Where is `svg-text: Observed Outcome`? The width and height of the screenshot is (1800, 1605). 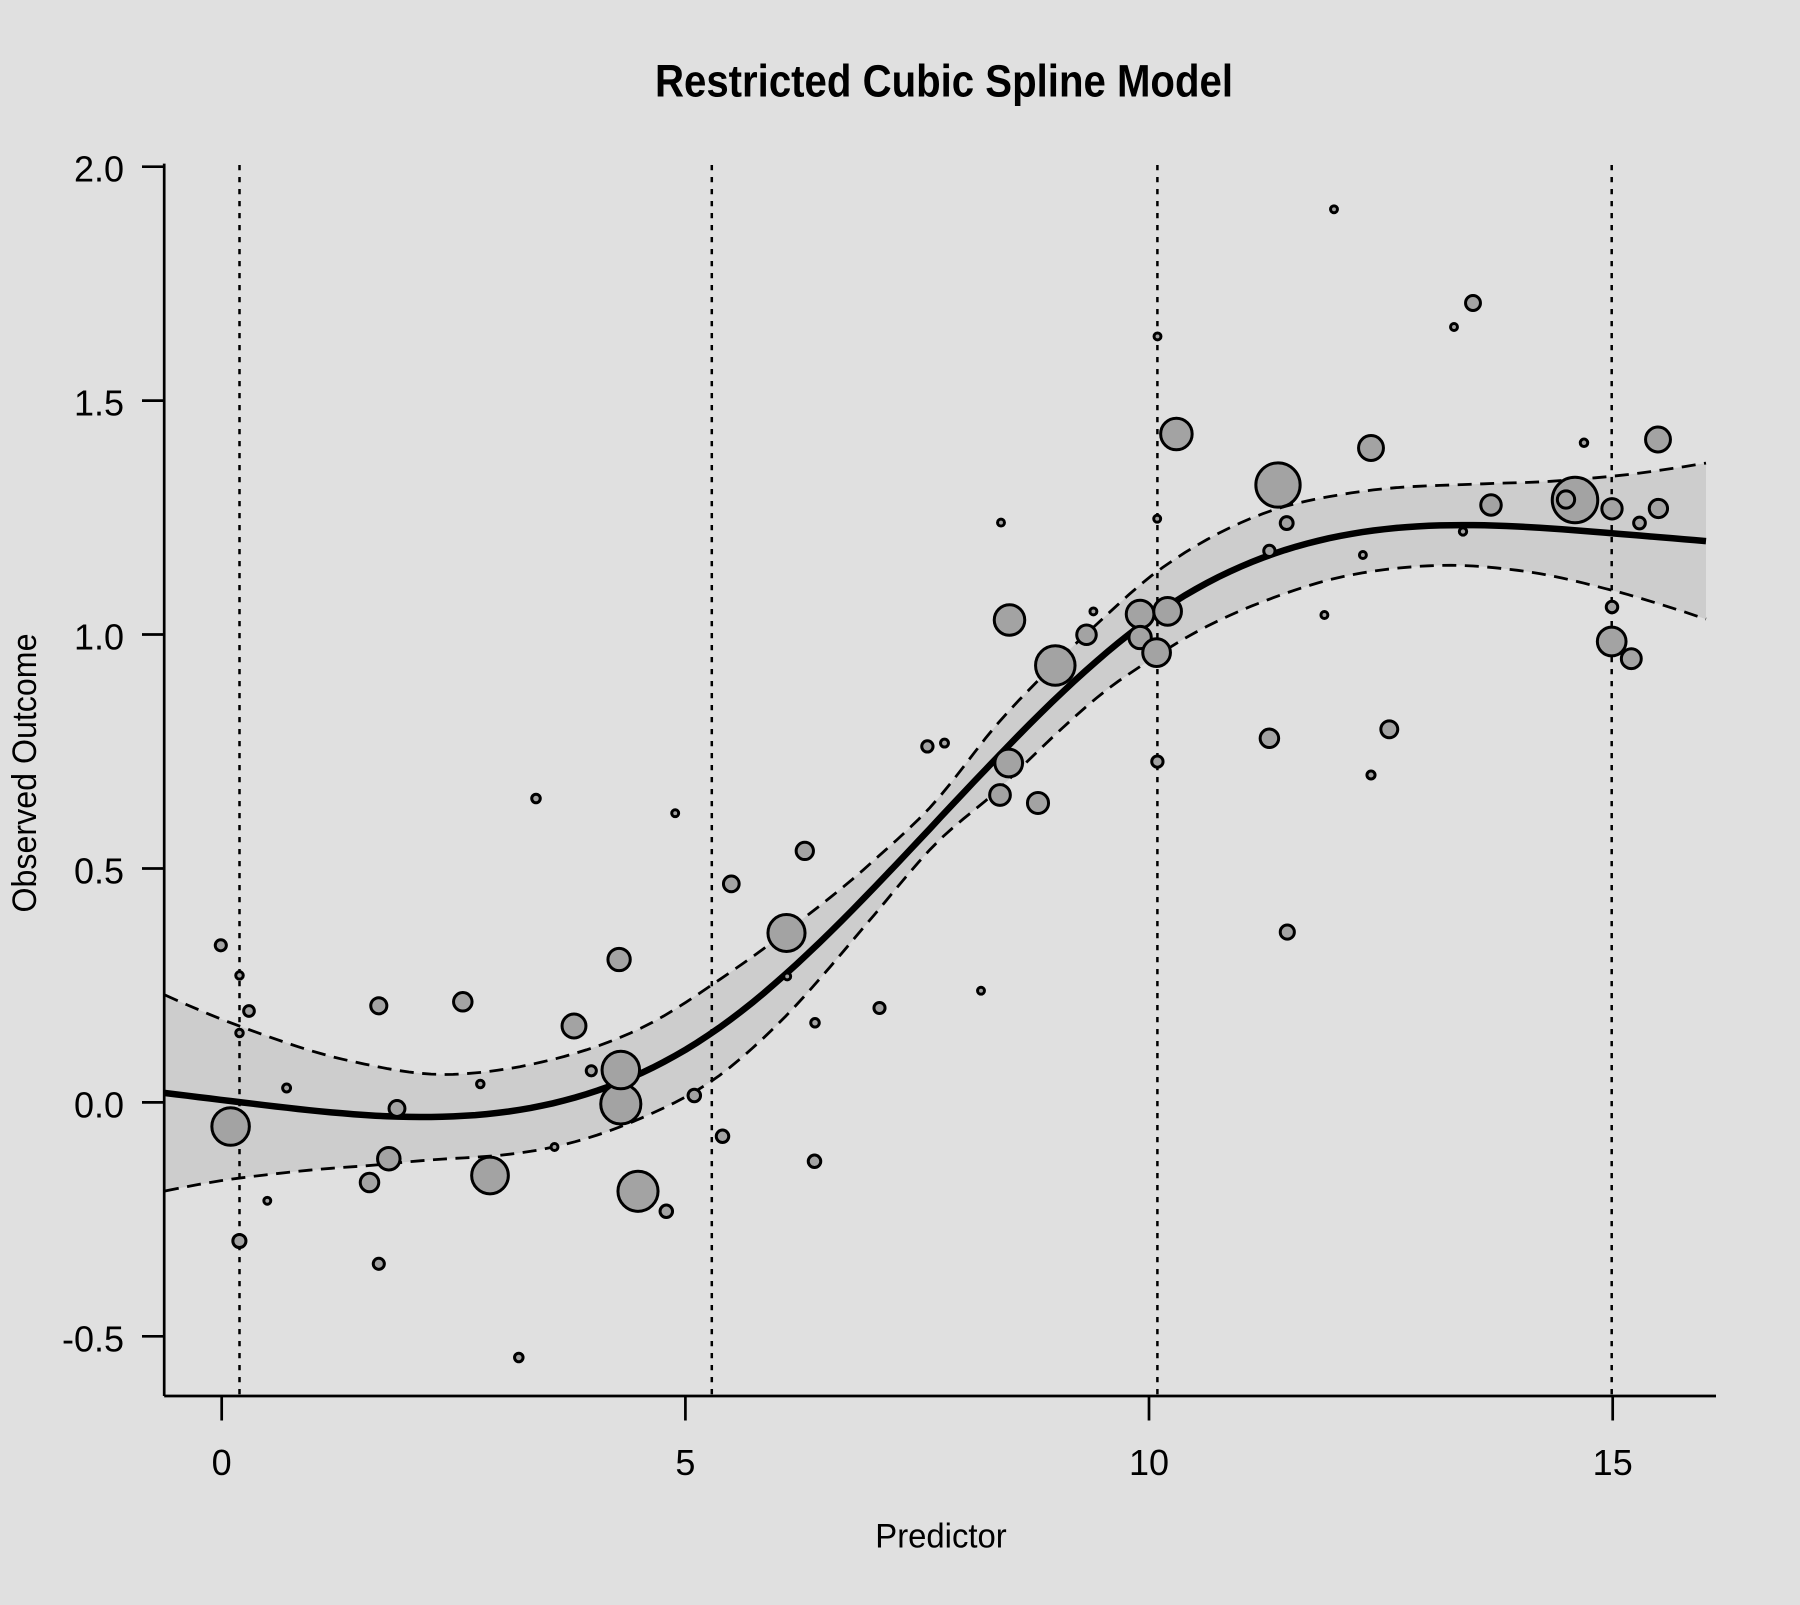 svg-text: Observed Outcome is located at coordinates (25, 773).